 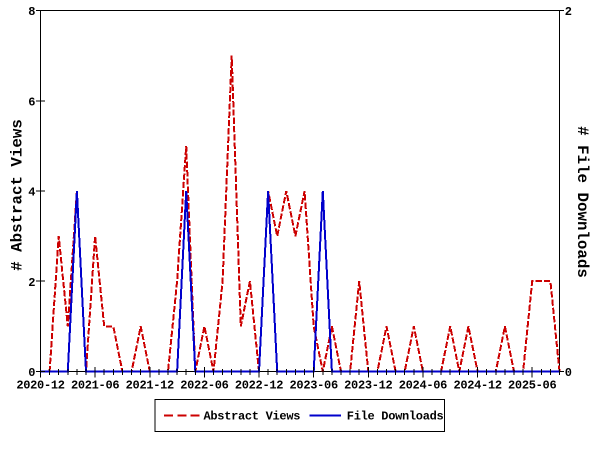 What do you see at coordinates (532, 386) in the screenshot?
I see `svg-text: 2025-06` at bounding box center [532, 386].